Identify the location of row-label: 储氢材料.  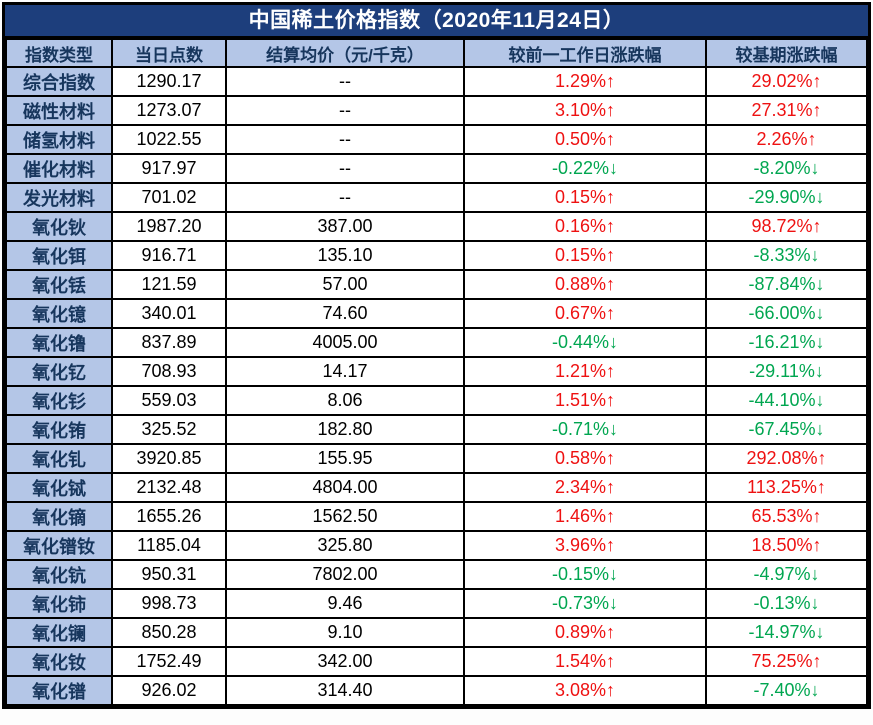
(59, 139).